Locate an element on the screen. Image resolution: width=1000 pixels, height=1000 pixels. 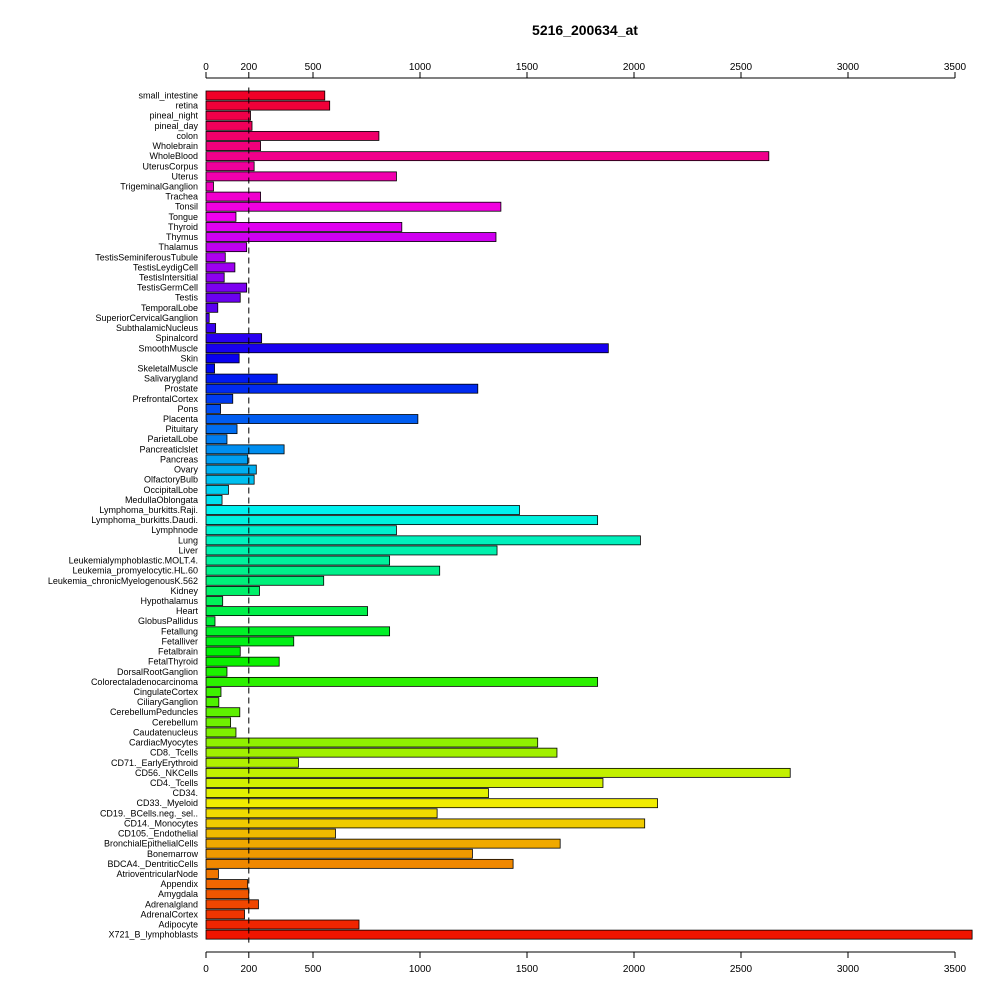
category-label: Lung is located at coordinates (188, 540).